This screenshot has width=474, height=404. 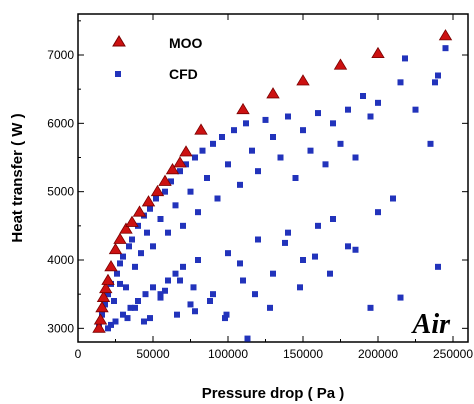 What do you see at coordinates (273, 393) in the screenshot?
I see `x-axis-title: Pressure drop ( Pa )` at bounding box center [273, 393].